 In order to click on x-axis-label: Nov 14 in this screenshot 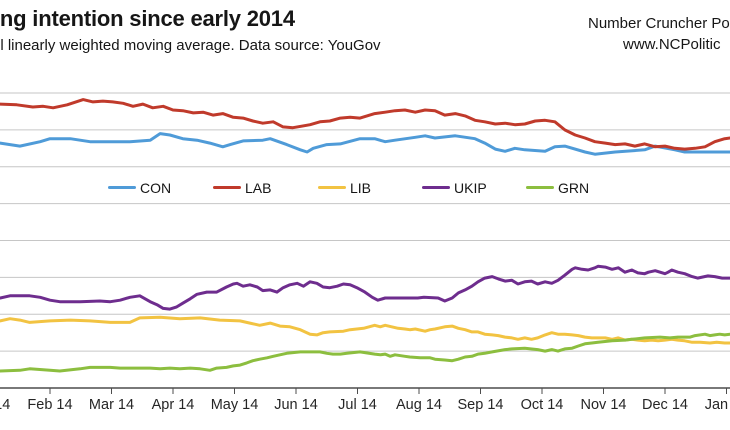, I will do `click(603, 405)`.